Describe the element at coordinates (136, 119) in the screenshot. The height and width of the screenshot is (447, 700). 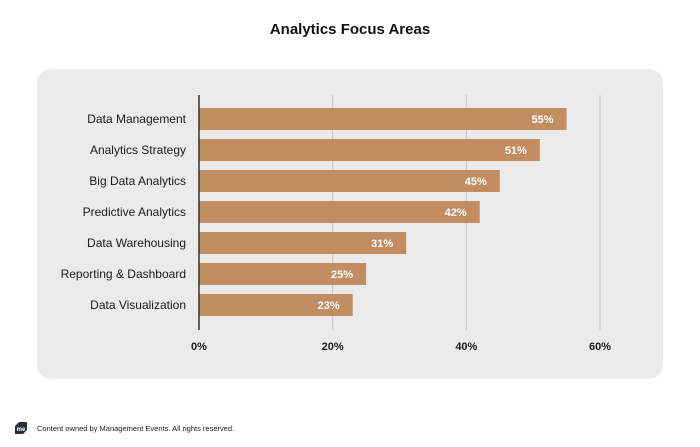
I see `category-label: Data Management` at that location.